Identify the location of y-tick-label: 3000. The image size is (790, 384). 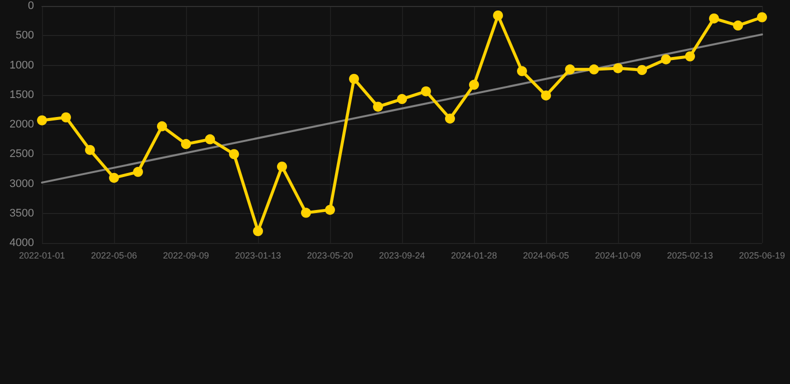
(22, 184).